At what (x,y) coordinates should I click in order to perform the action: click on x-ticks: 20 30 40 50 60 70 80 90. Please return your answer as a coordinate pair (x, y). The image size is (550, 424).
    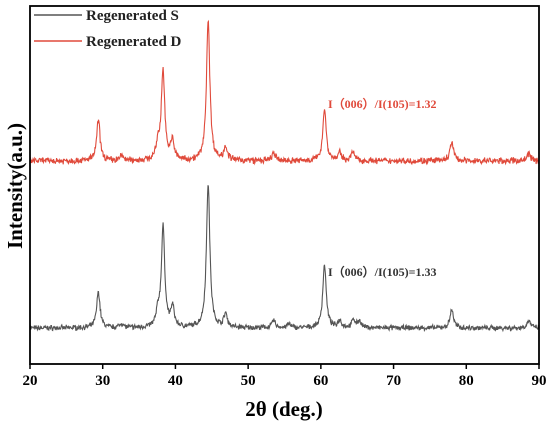
    Looking at the image, I should click on (285, 376).